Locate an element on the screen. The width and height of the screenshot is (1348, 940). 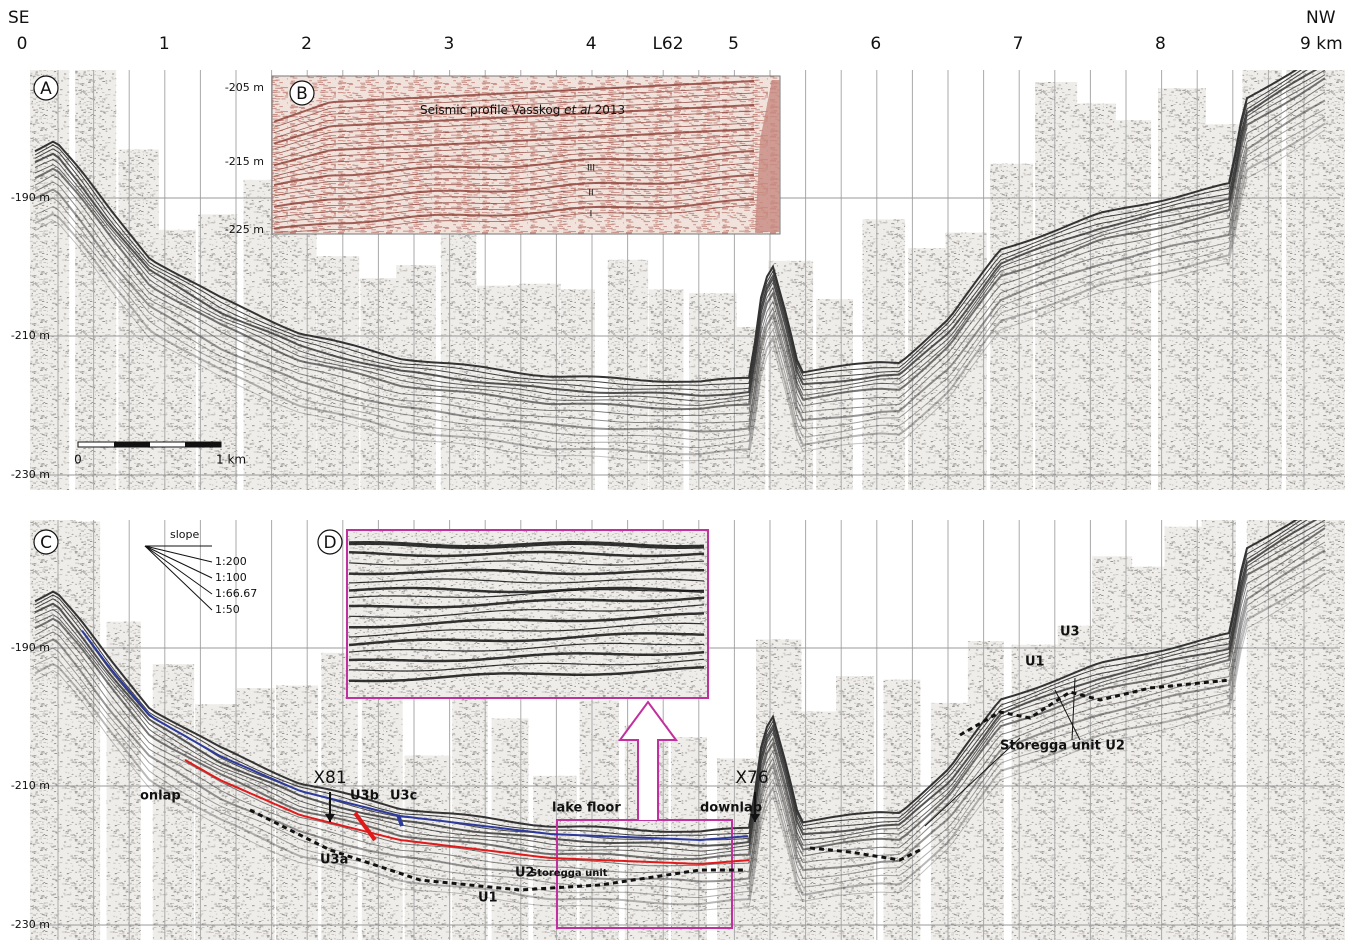
inset-b-title: Seismic profile Vasskog et al 2013 is located at coordinates (522, 110).